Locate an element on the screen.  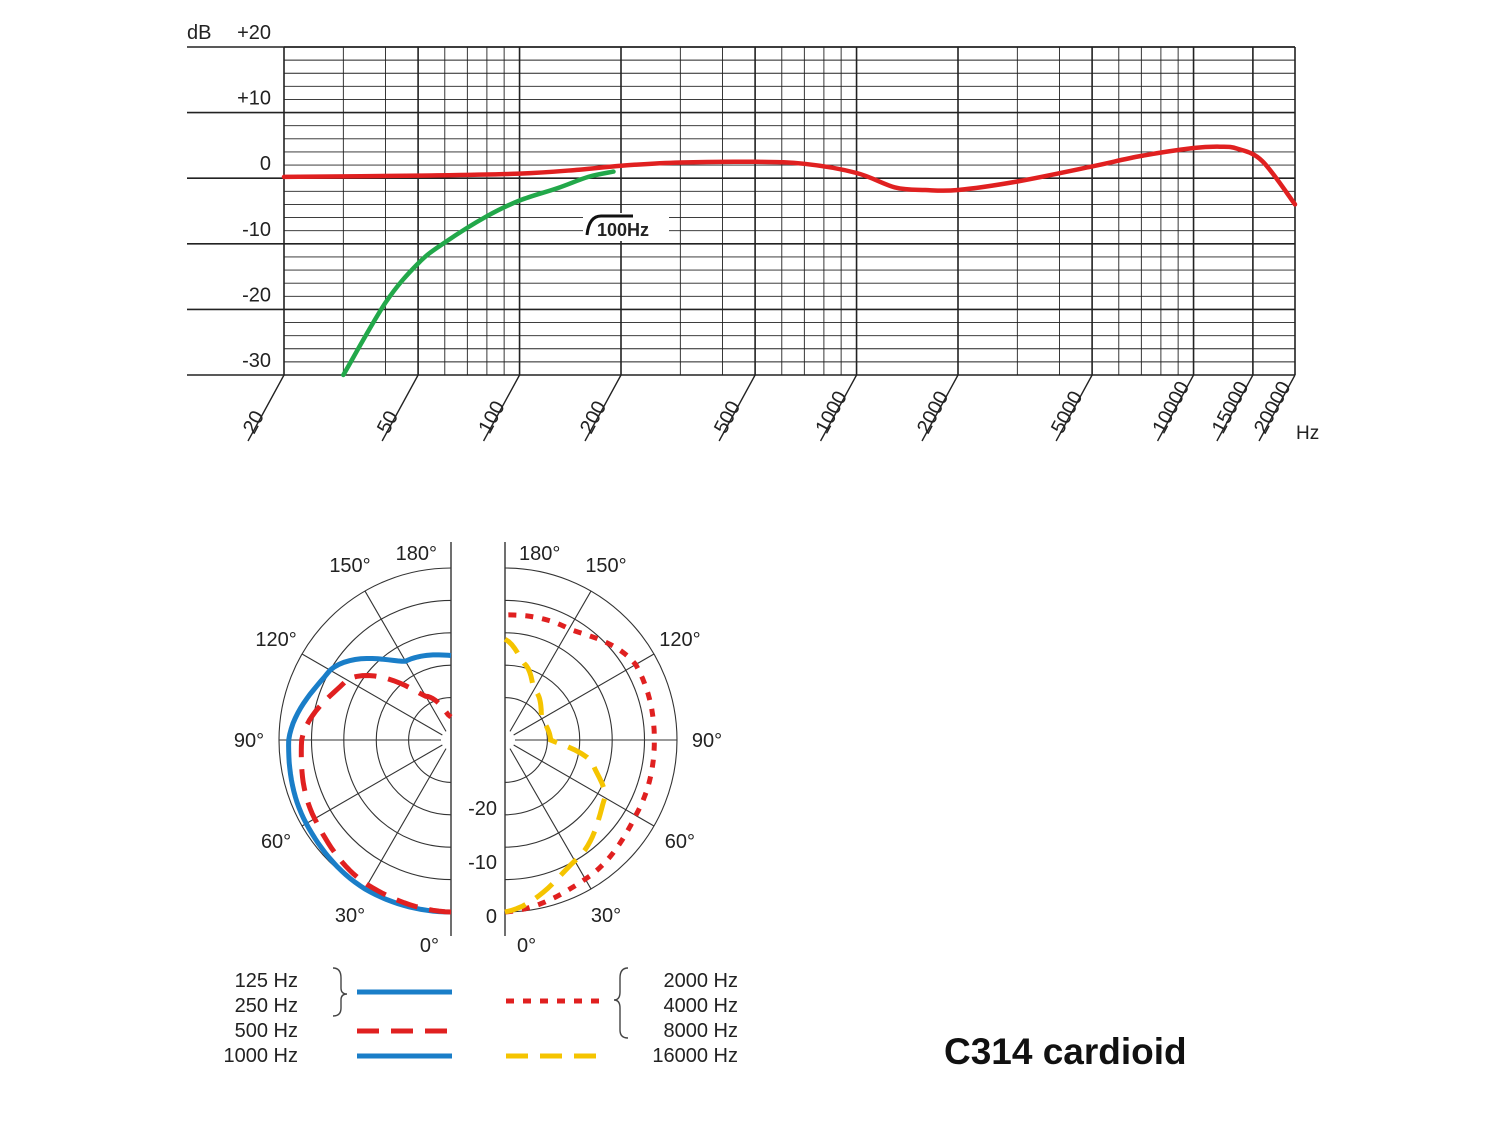
y-tick-label: +20 is located at coordinates (254, 33).